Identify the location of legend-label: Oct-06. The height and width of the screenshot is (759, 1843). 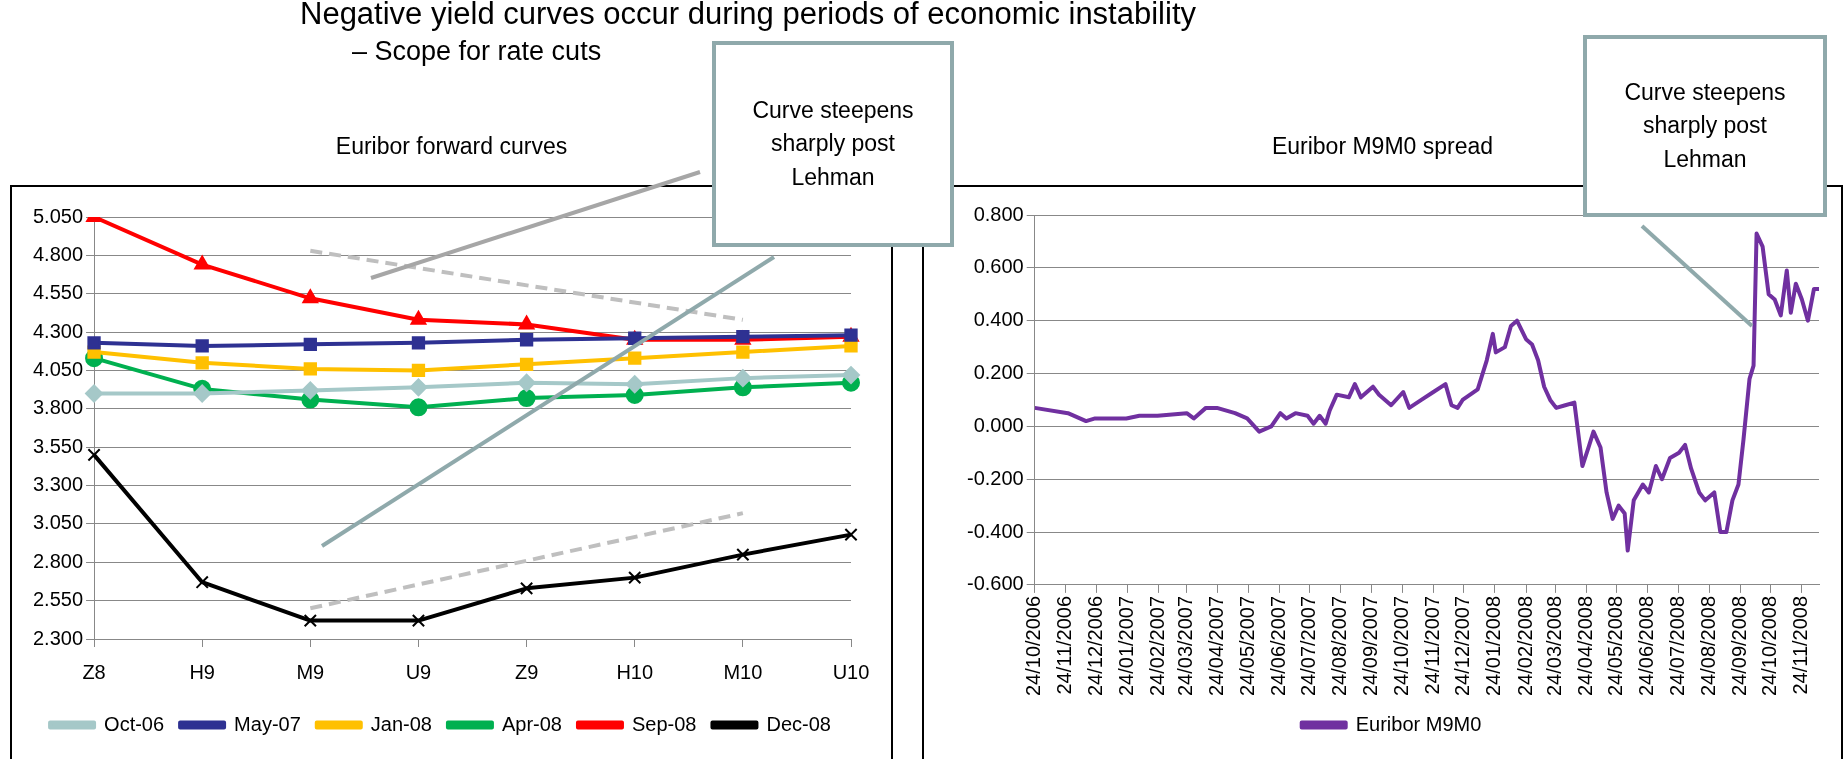
(134, 723).